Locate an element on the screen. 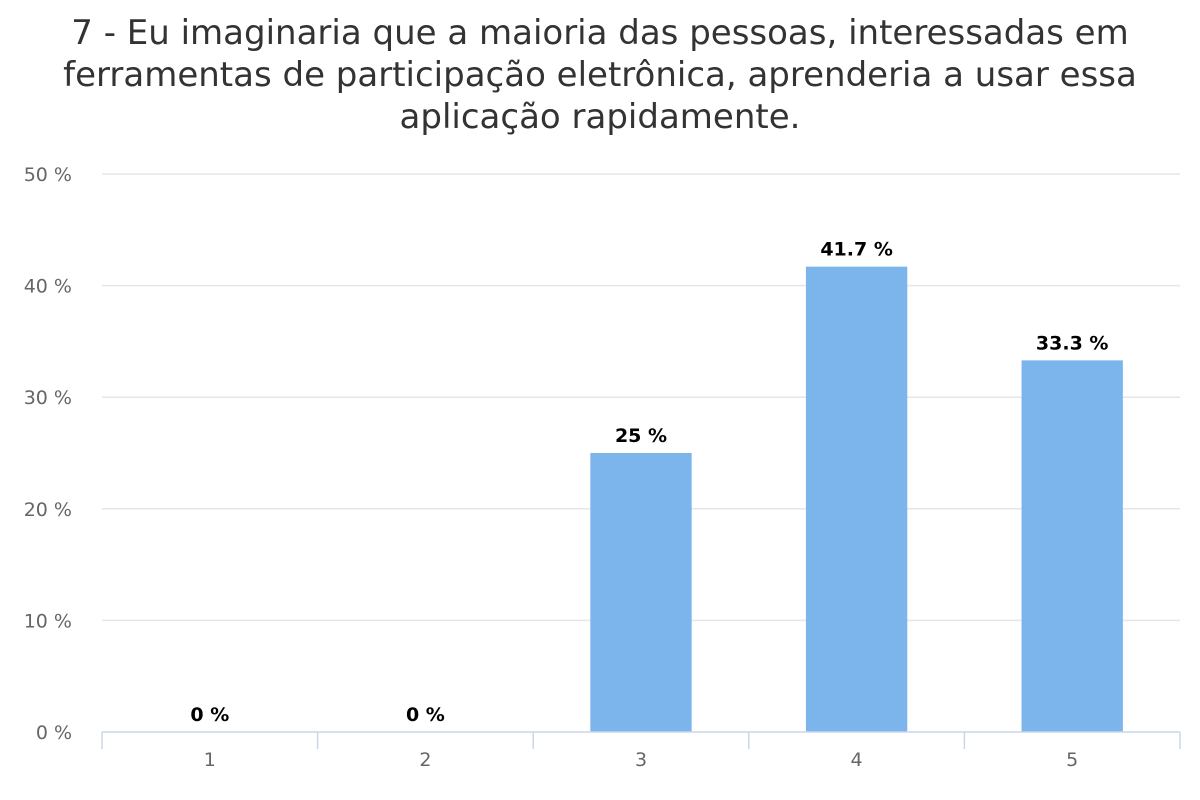  y-tick-label: 50 % is located at coordinates (48, 175).